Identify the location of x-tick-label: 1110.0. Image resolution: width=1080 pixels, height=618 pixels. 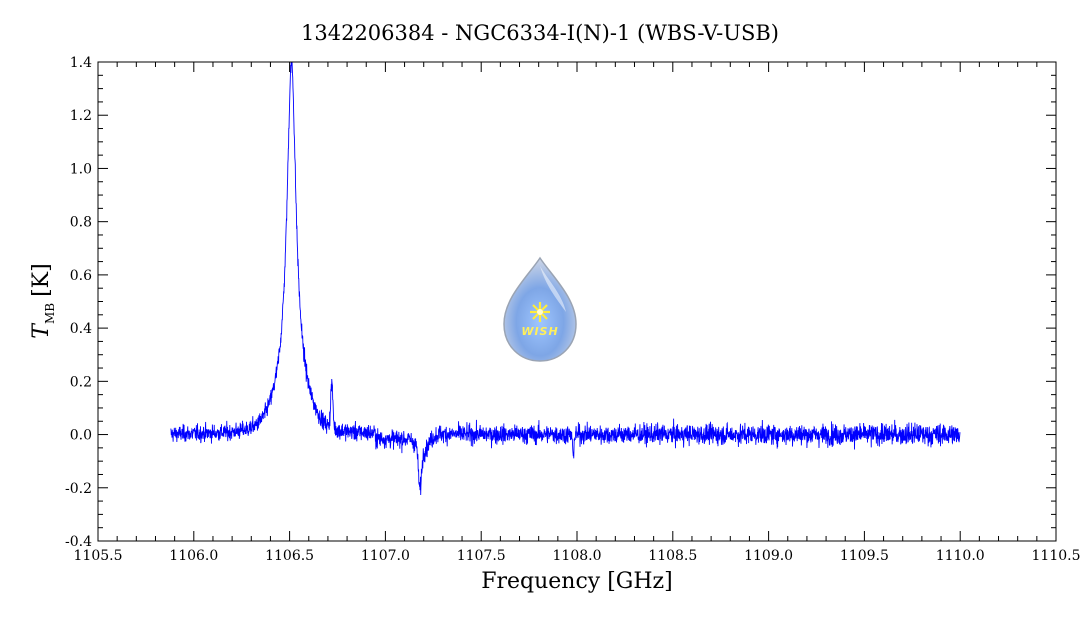
(960, 556).